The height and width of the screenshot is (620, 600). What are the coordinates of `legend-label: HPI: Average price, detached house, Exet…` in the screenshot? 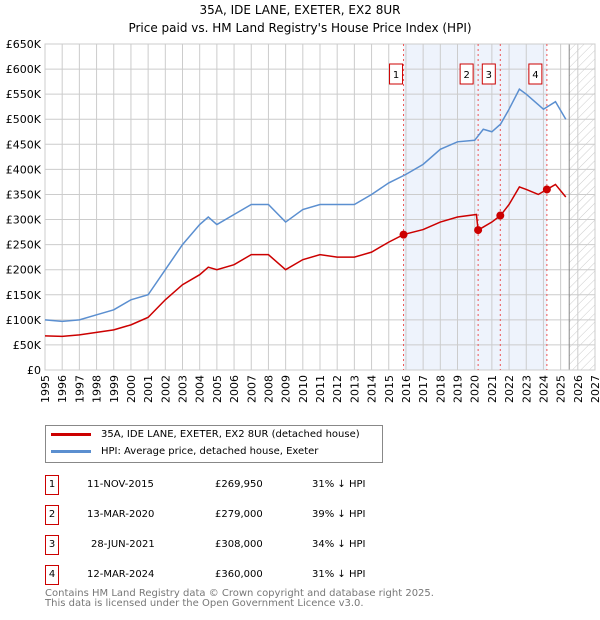 It's located at (210, 451).